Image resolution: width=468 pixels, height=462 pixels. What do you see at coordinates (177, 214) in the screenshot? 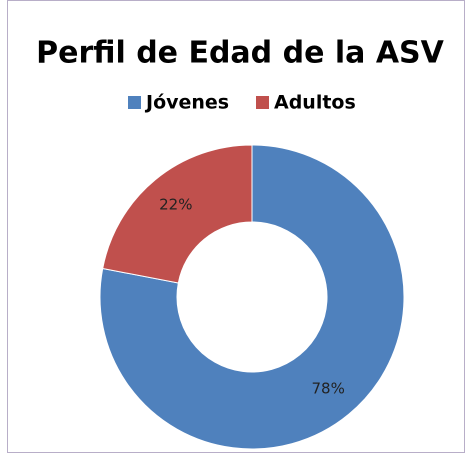
I see `donut-slice` at bounding box center [177, 214].